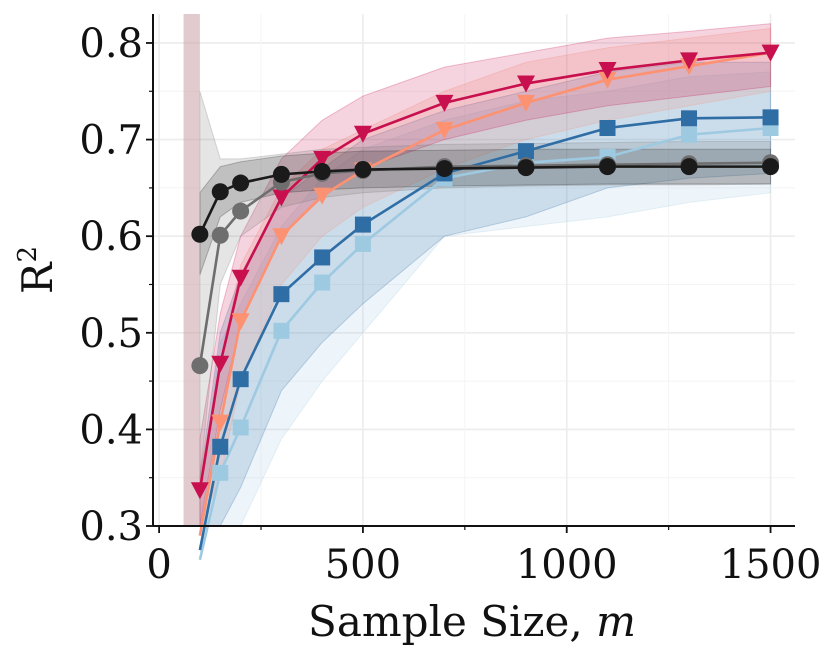  I want to click on vertical-band-layer, so click(191, 270).